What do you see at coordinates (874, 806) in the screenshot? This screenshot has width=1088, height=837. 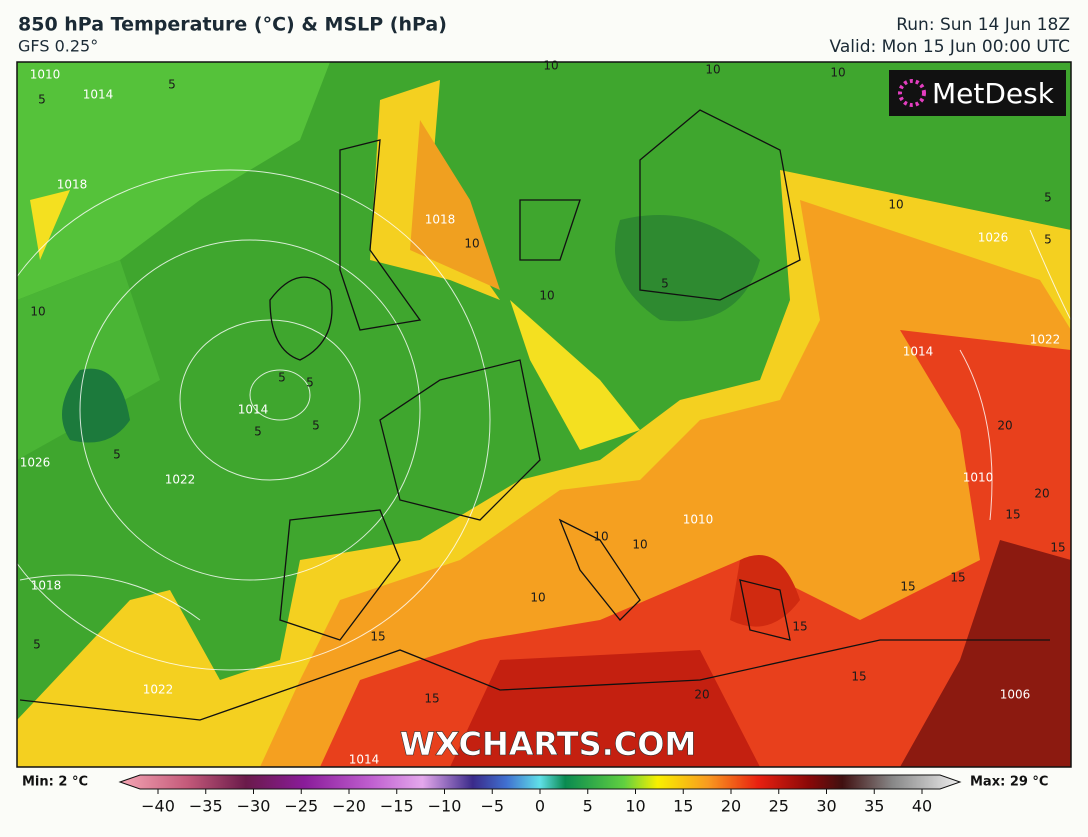 I see `colorbar-tick-label: 35` at bounding box center [874, 806].